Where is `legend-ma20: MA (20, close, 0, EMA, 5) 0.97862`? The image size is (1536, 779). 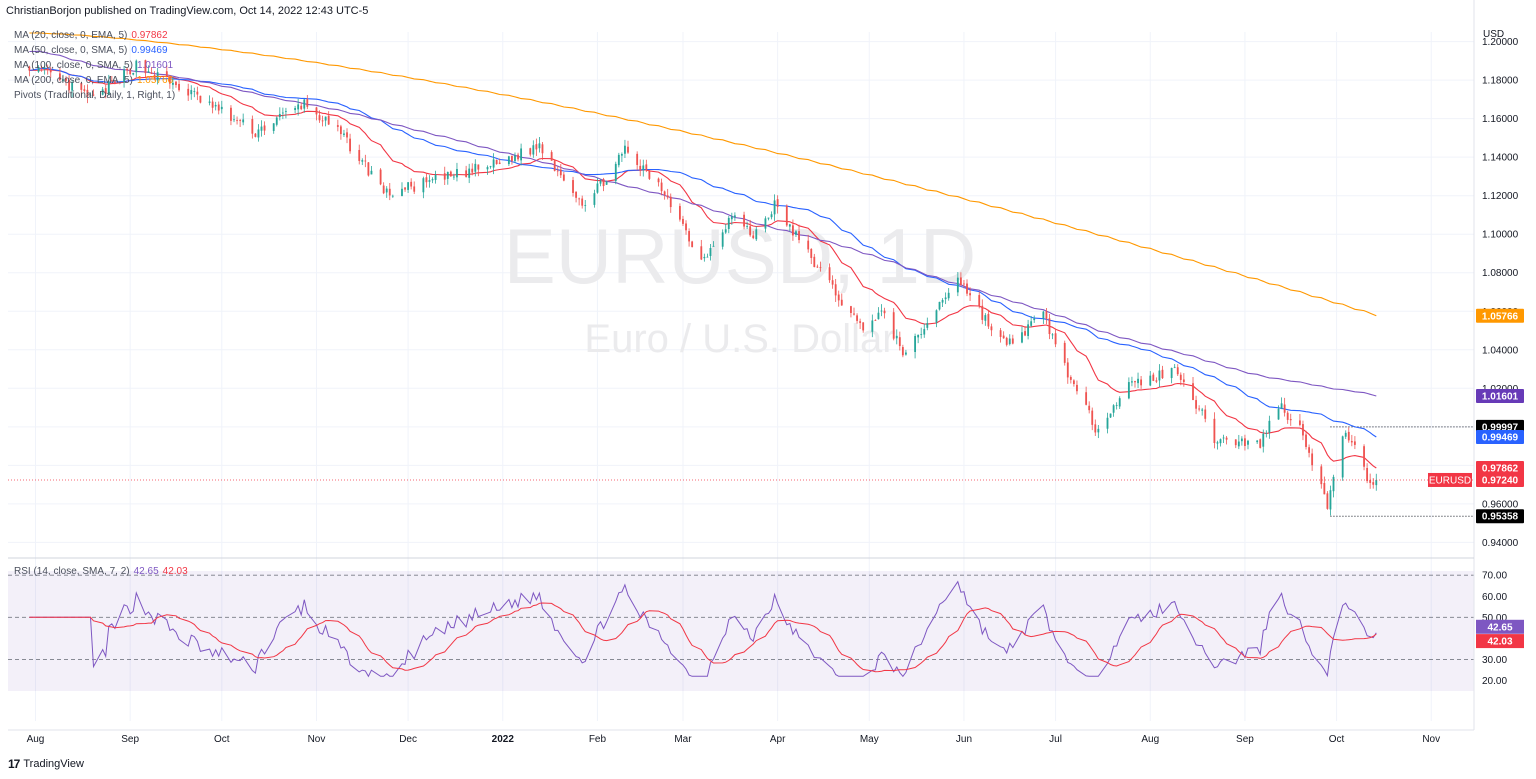
legend-ma20: MA (20, close, 0, EMA, 5) 0.97862 is located at coordinates (94, 35).